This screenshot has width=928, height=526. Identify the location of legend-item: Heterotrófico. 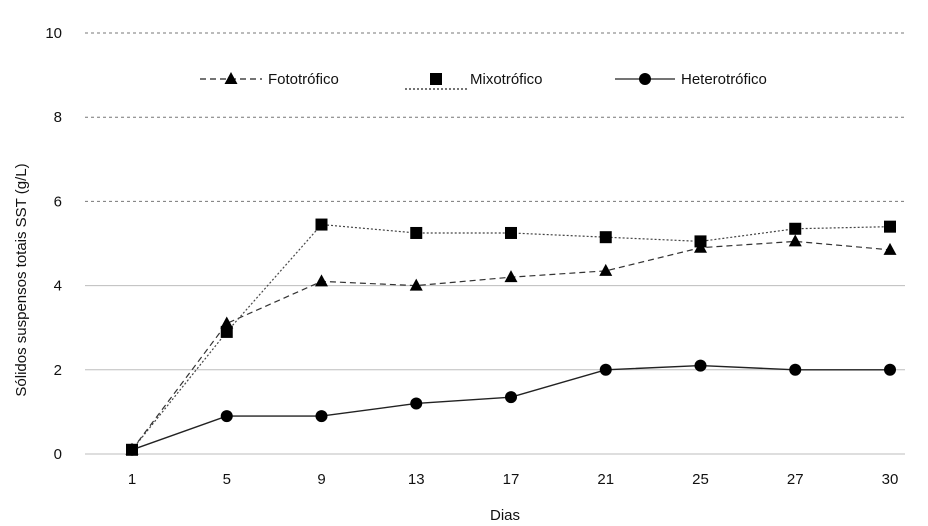
(691, 79).